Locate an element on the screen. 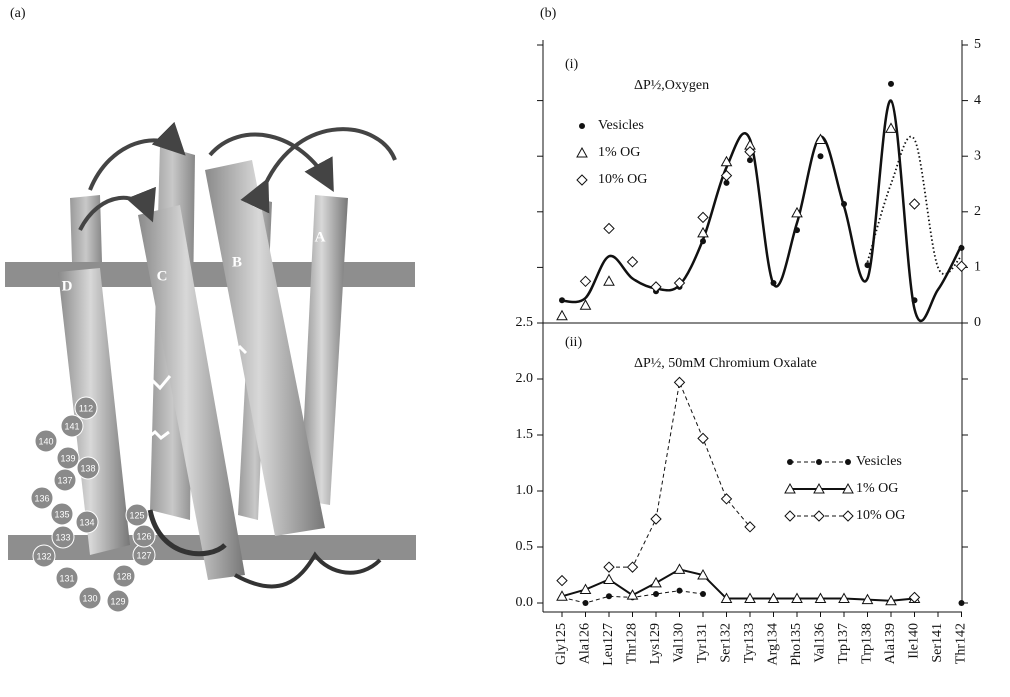  residue-label: 136 is located at coordinates (41, 498).